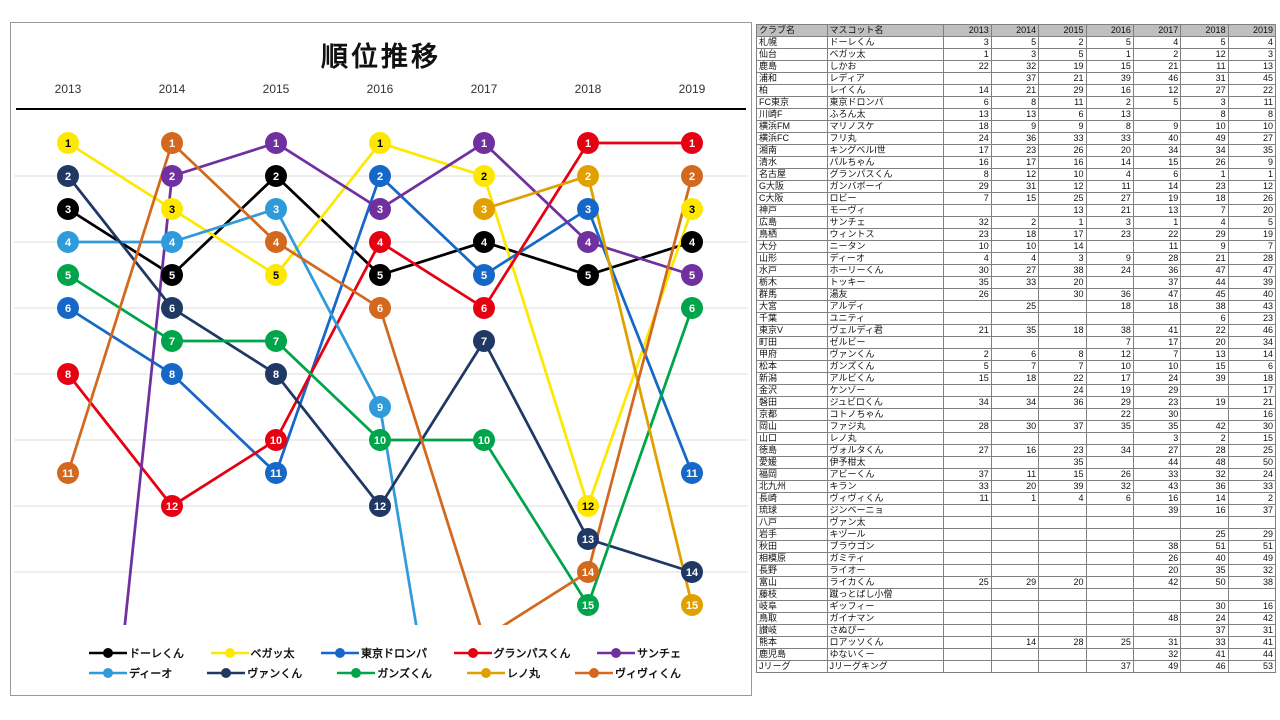  Describe the element at coordinates (68, 143) in the screenshot. I see `data-point: 1` at that location.